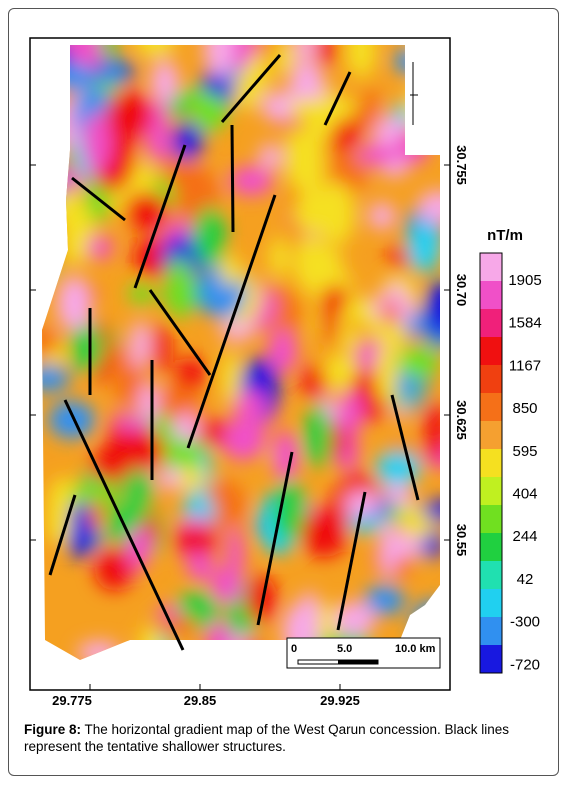  What do you see at coordinates (524, 323) in the screenshot?
I see `colorbar-label: 1584` at bounding box center [524, 323].